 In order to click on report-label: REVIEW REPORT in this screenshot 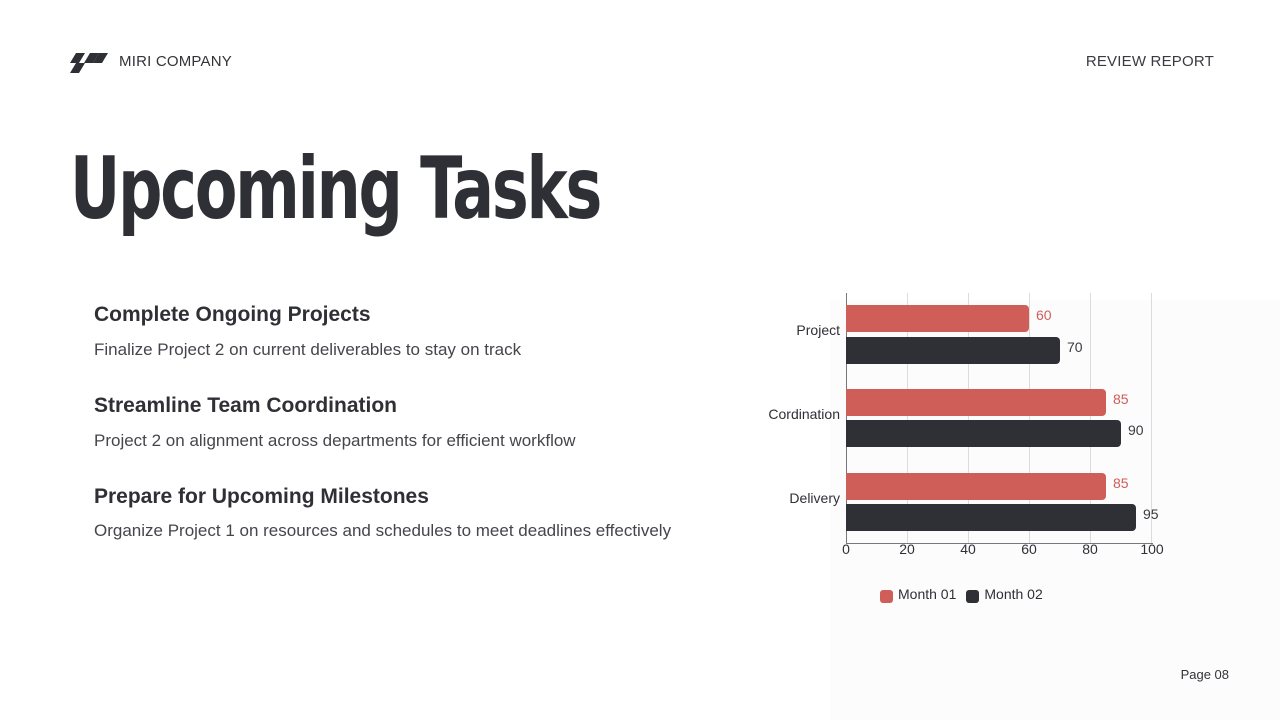, I will do `click(1149, 61)`.